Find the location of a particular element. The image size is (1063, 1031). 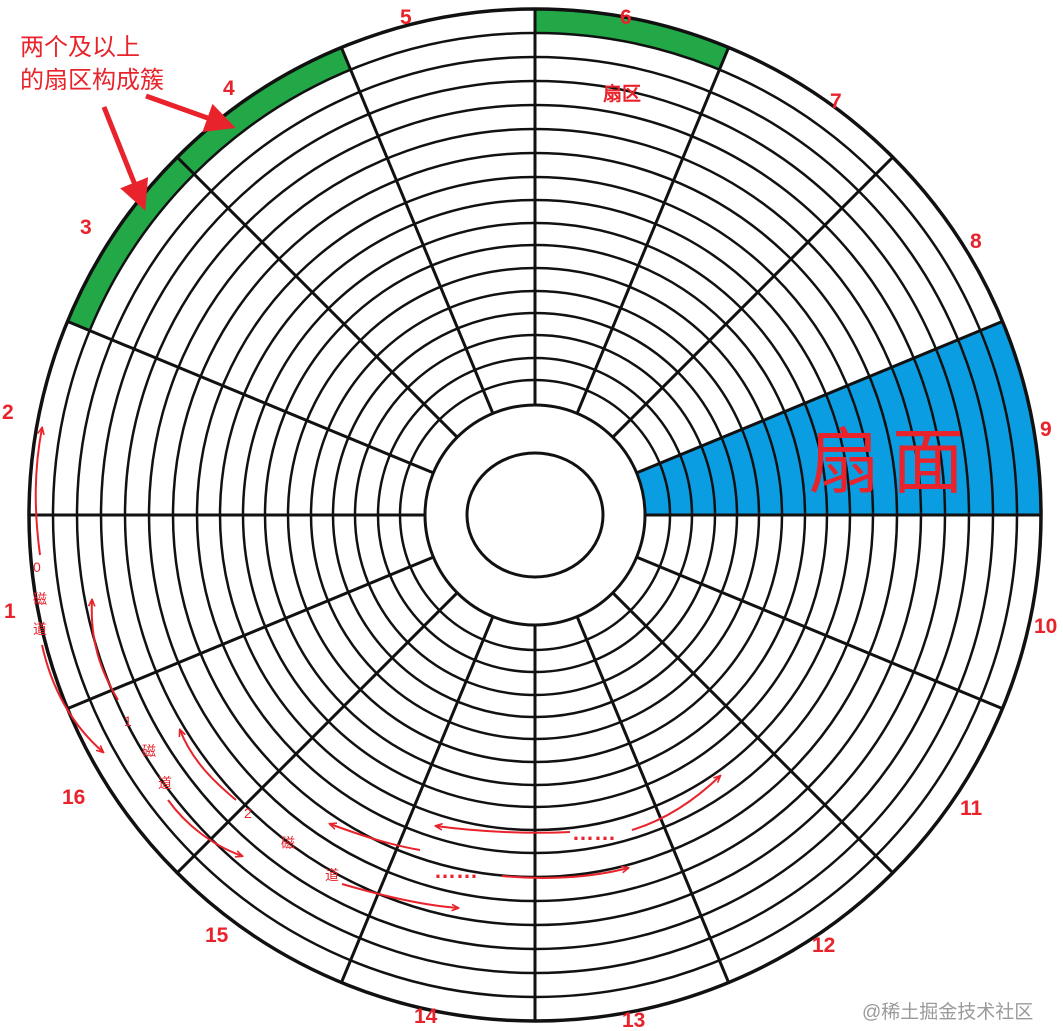

sector-number: 11 is located at coordinates (971, 808).